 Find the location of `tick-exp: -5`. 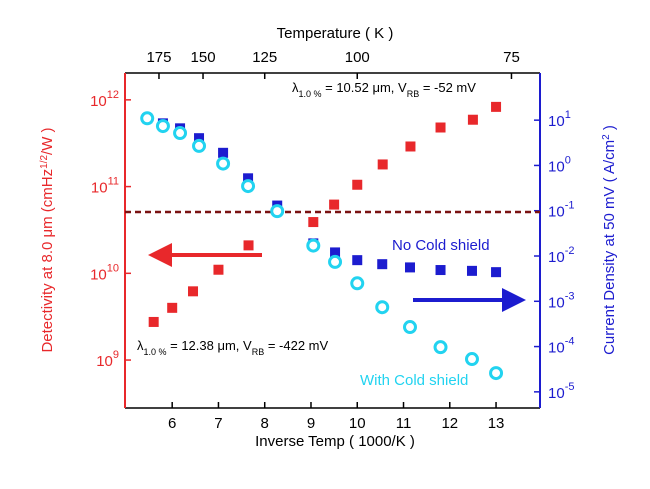

tick-exp: -5 is located at coordinates (570, 387).